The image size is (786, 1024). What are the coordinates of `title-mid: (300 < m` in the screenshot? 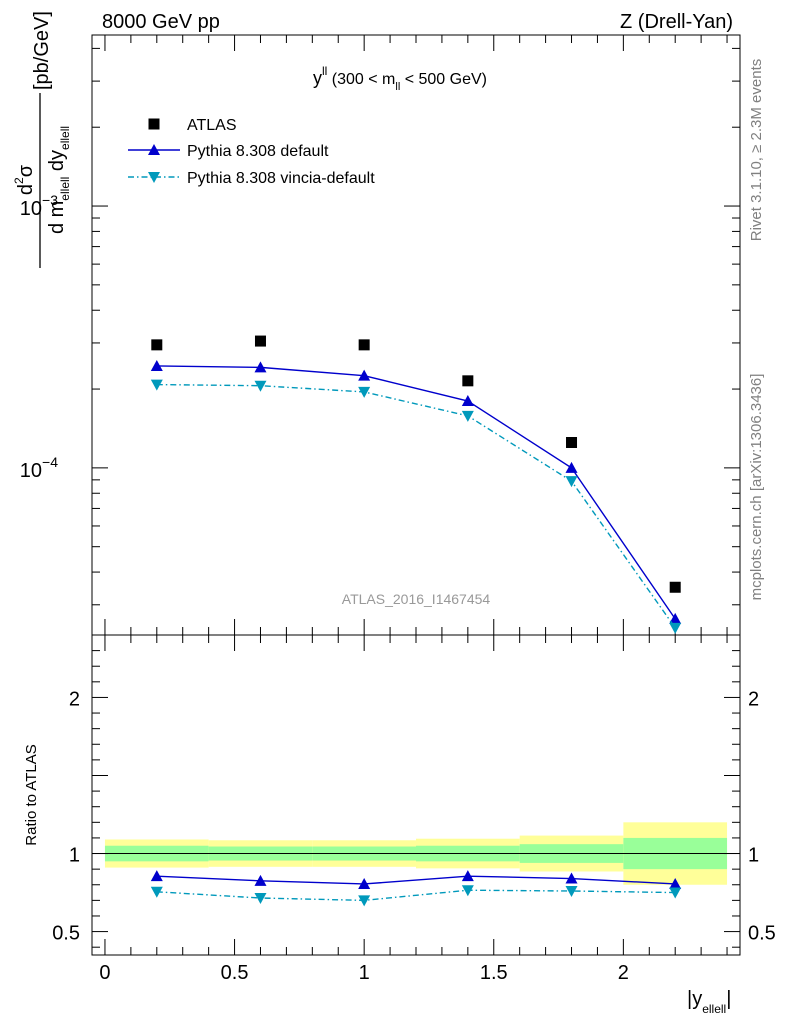 It's located at (361, 79).